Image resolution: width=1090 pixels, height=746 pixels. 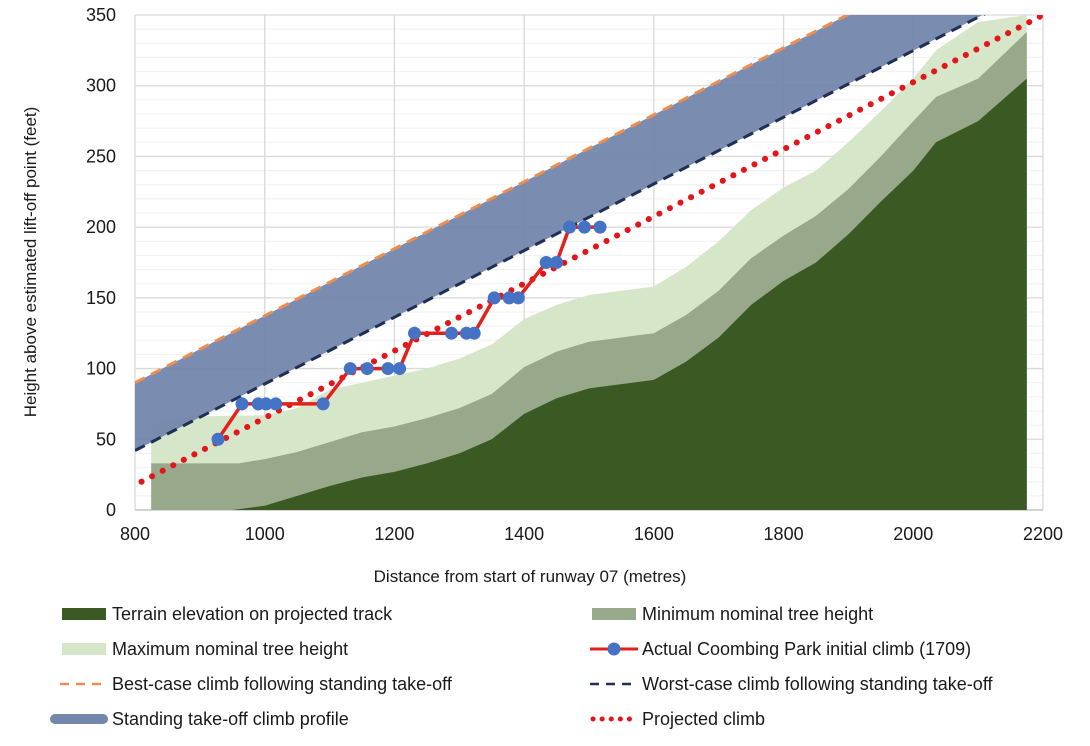 I want to click on legend-item: Minimum nominal tree height, so click(x=731, y=614).